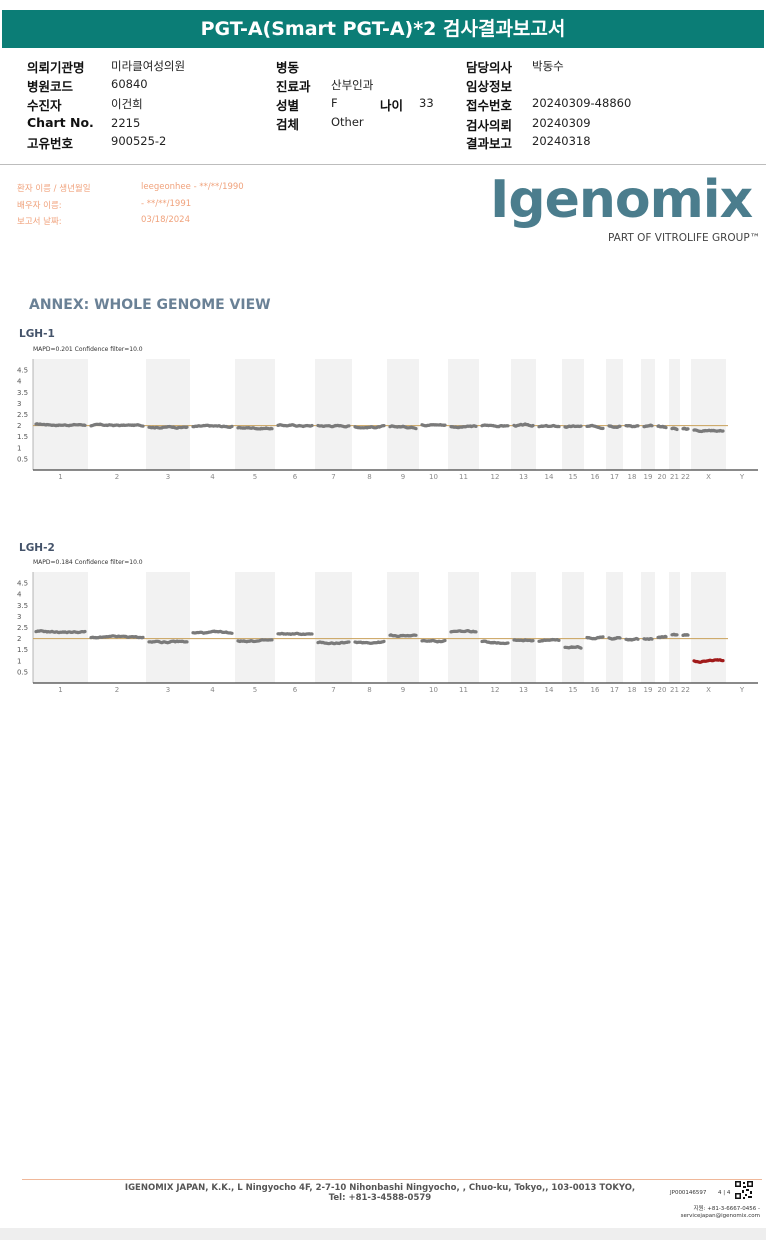 The image size is (766, 1240). What do you see at coordinates (426, 103) in the screenshot?
I see `age-value: 33` at bounding box center [426, 103].